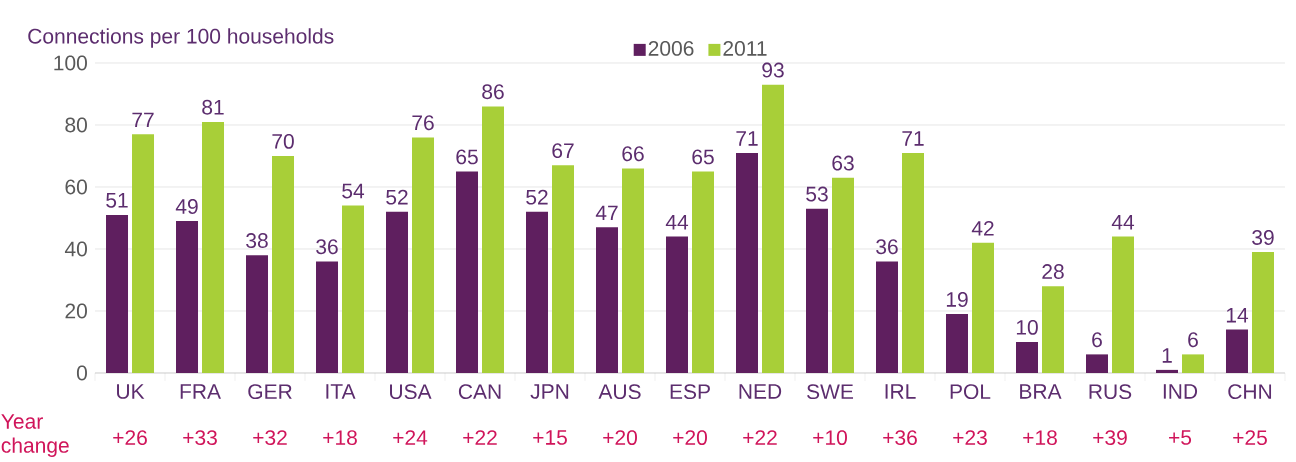  Describe the element at coordinates (619, 392) in the screenshot. I see `x-tick-label: AUS` at that location.